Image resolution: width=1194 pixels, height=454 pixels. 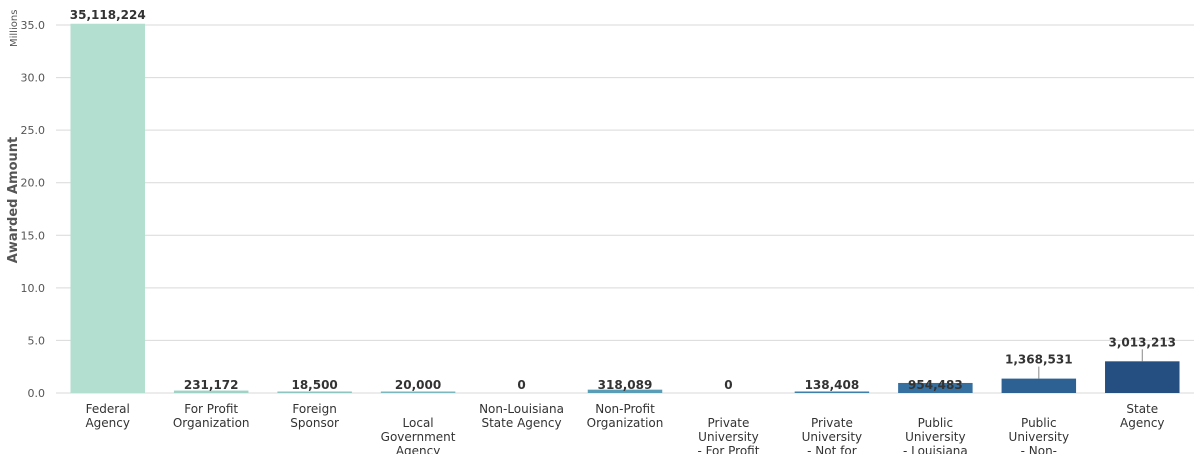 I want to click on x-tick-label: Public University - Louisiana, so click(x=935, y=435).